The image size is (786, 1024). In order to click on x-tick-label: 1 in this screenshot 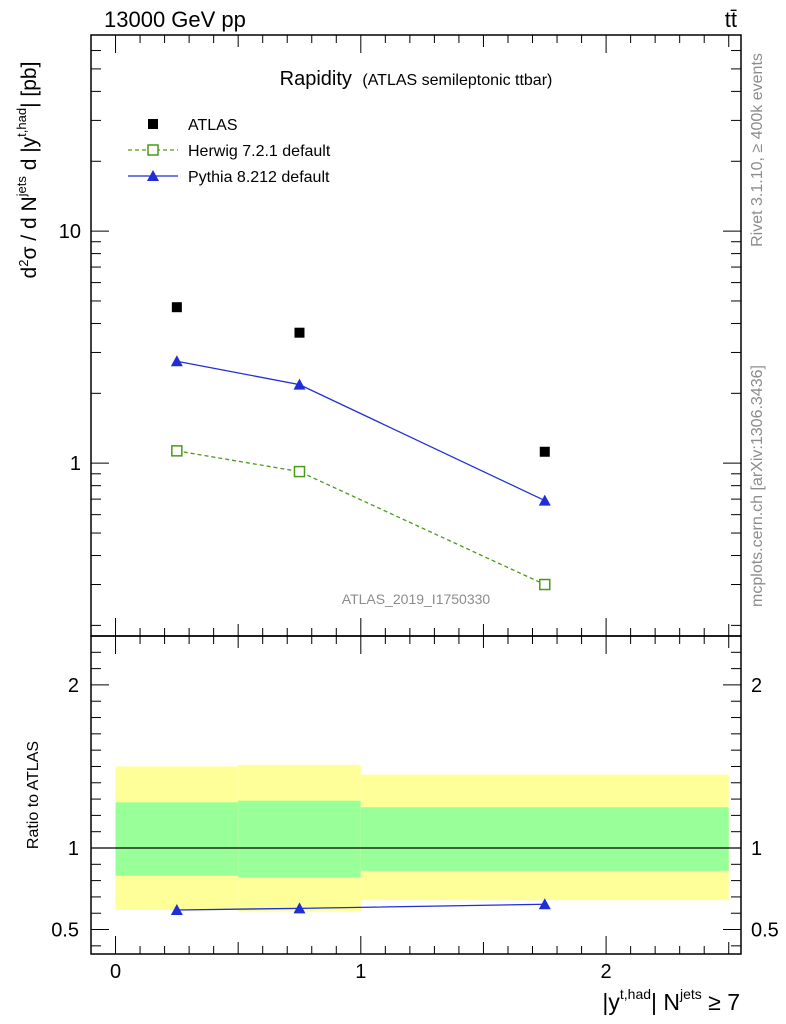, I will do `click(360, 972)`.